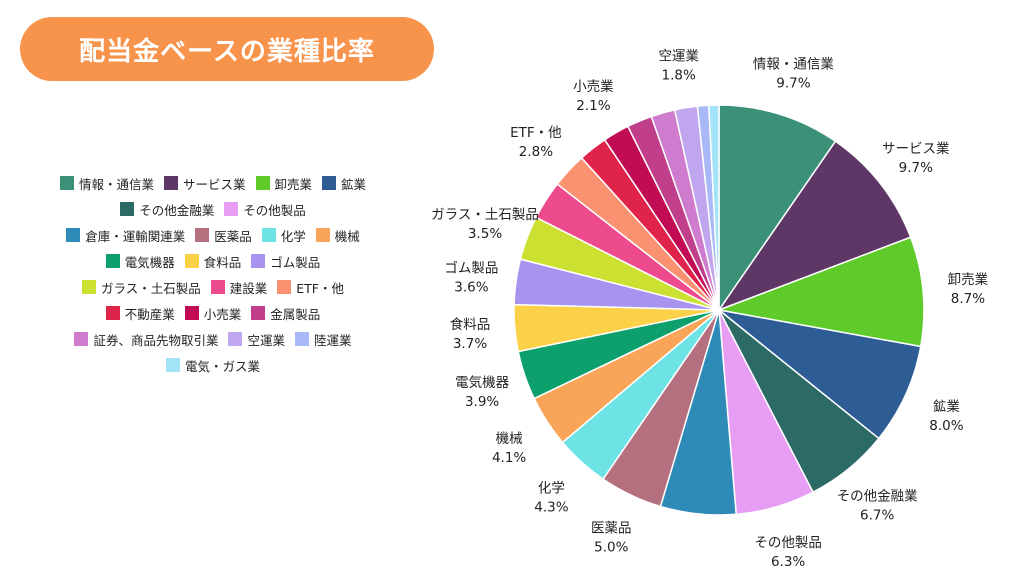  What do you see at coordinates (877, 516) in the screenshot?
I see `slice-value-label: 6.7%` at bounding box center [877, 516].